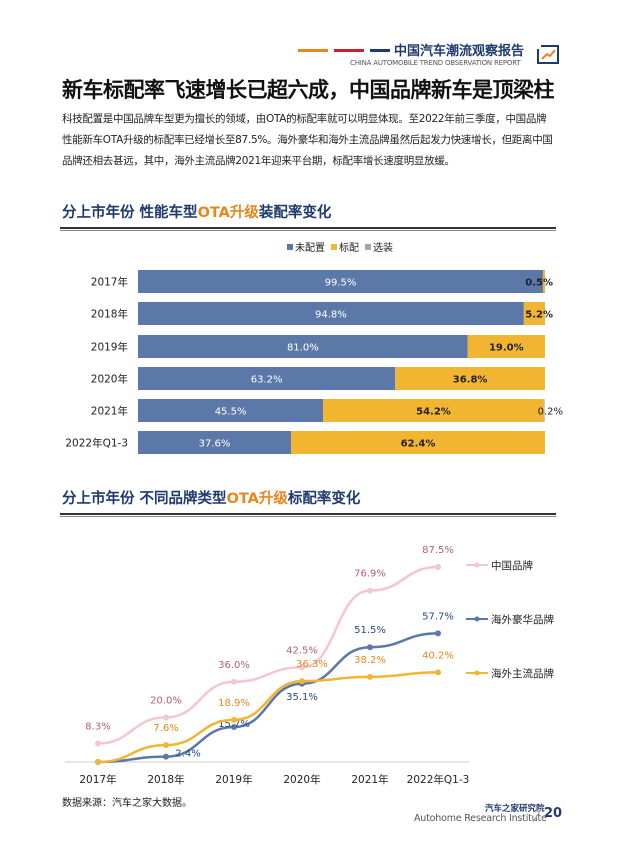 The image size is (620, 841). Describe the element at coordinates (308, 90) in the screenshot. I see `page-title: 新车标配率飞速增长已超六成，中国品牌新车是顶梁柱` at that location.